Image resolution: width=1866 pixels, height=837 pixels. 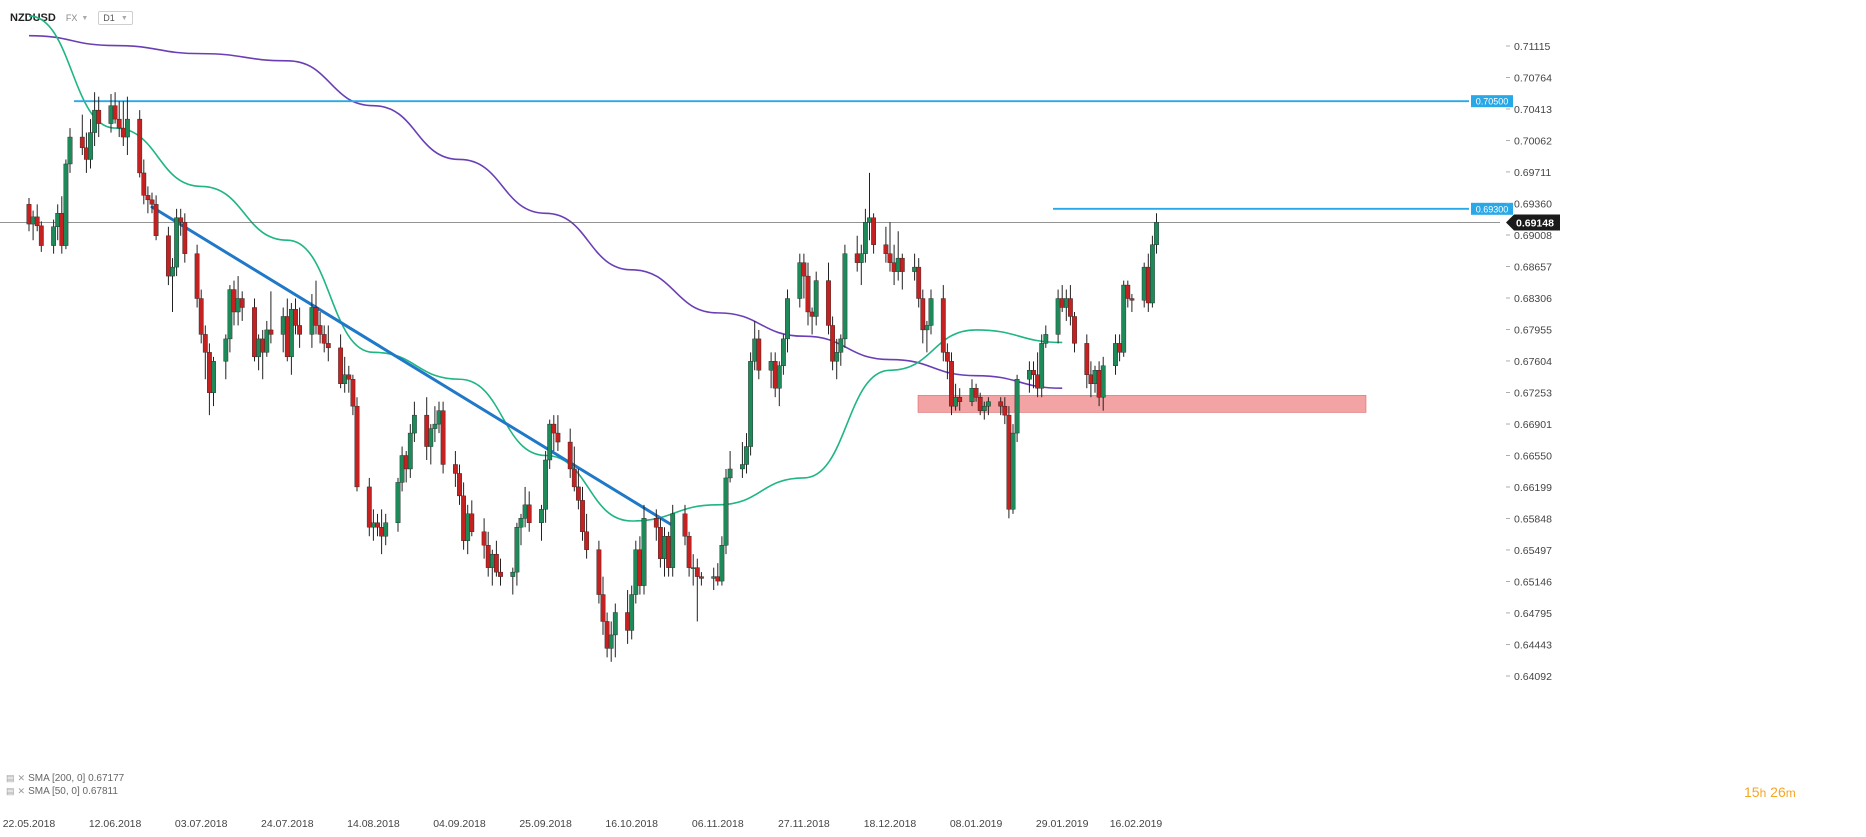 What do you see at coordinates (77, 18) in the screenshot?
I see `market-dropdown: FX ▼` at bounding box center [77, 18].